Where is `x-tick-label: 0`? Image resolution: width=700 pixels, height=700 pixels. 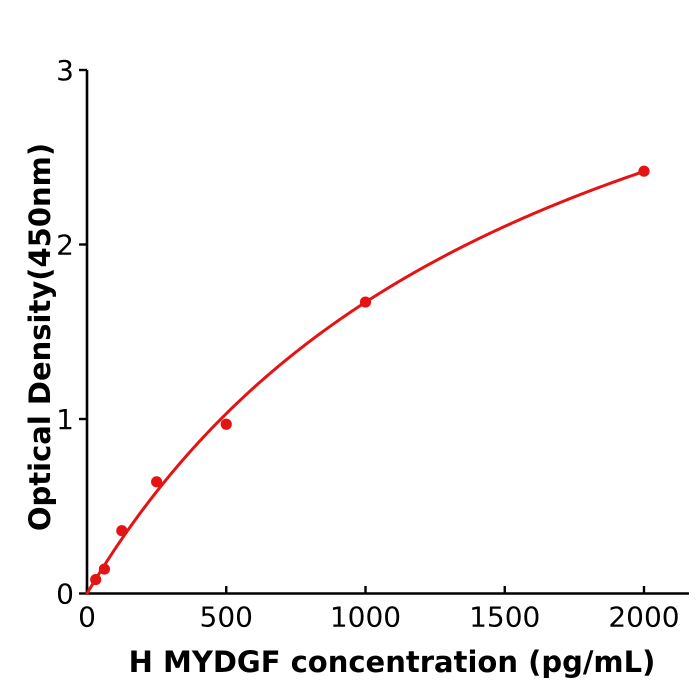 x-tick-label: 0 is located at coordinates (87, 617).